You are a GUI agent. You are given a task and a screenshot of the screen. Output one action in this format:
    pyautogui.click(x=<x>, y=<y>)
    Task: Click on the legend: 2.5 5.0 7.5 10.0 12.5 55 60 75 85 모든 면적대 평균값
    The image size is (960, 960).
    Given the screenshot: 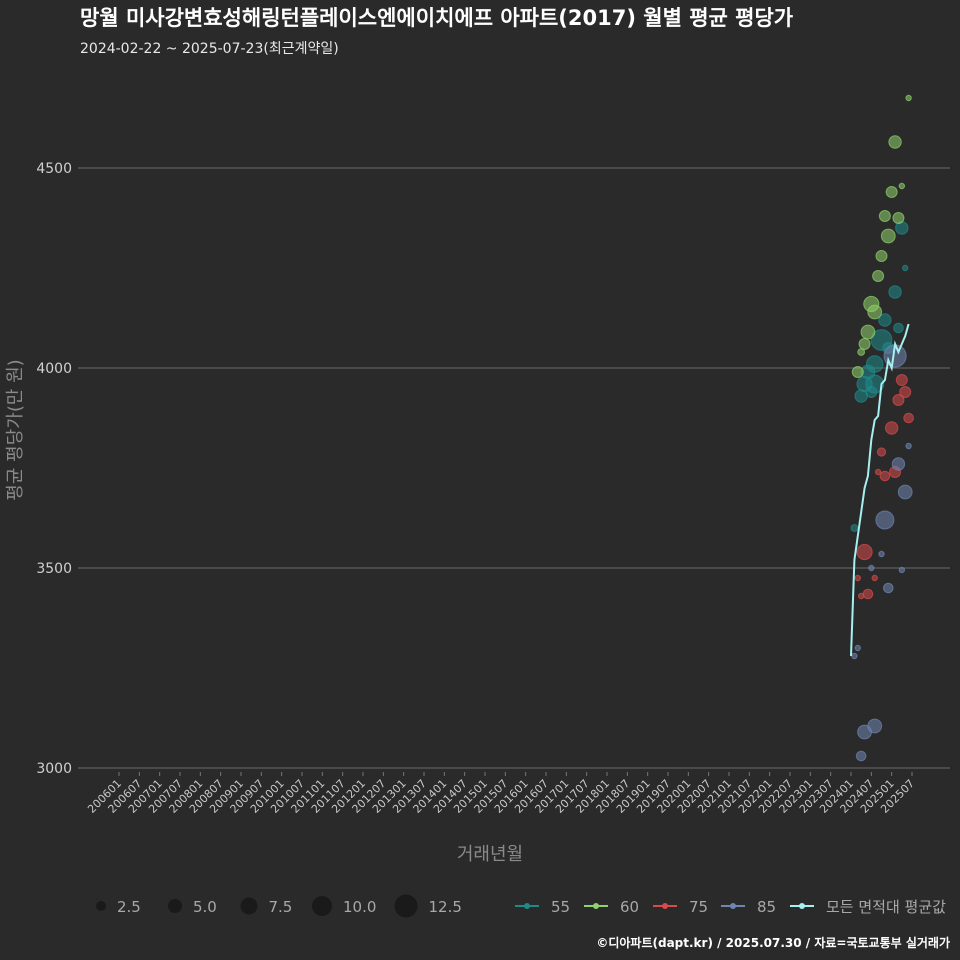 What is the action you would take?
    pyautogui.click(x=521, y=906)
    